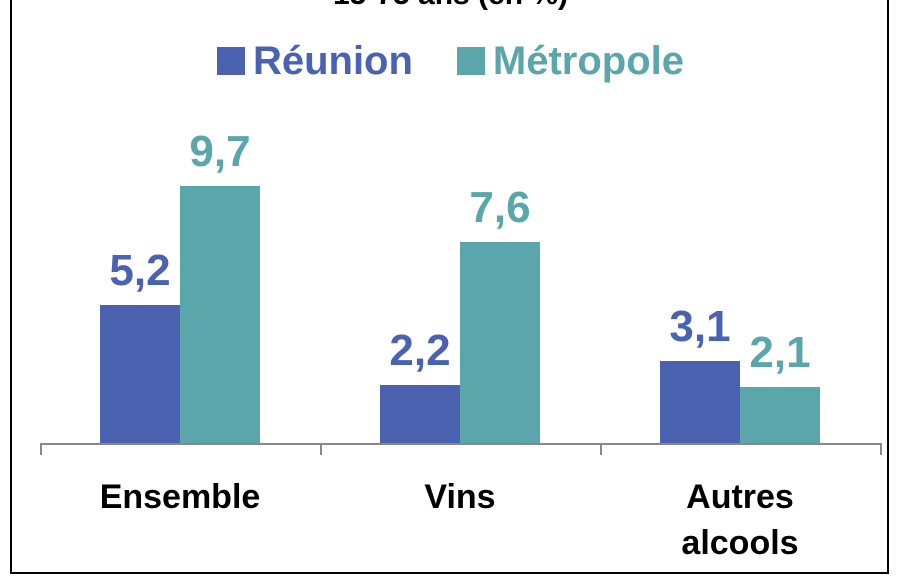 The height and width of the screenshot is (581, 901). What do you see at coordinates (450, 61) in the screenshot?
I see `legend: Réunion Métropole` at bounding box center [450, 61].